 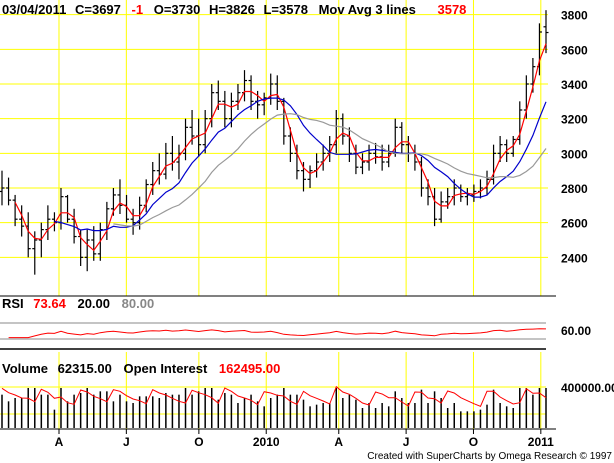 I want to click on rsi-header: RSI 73.64 20.00 80.00, so click(x=78, y=303).